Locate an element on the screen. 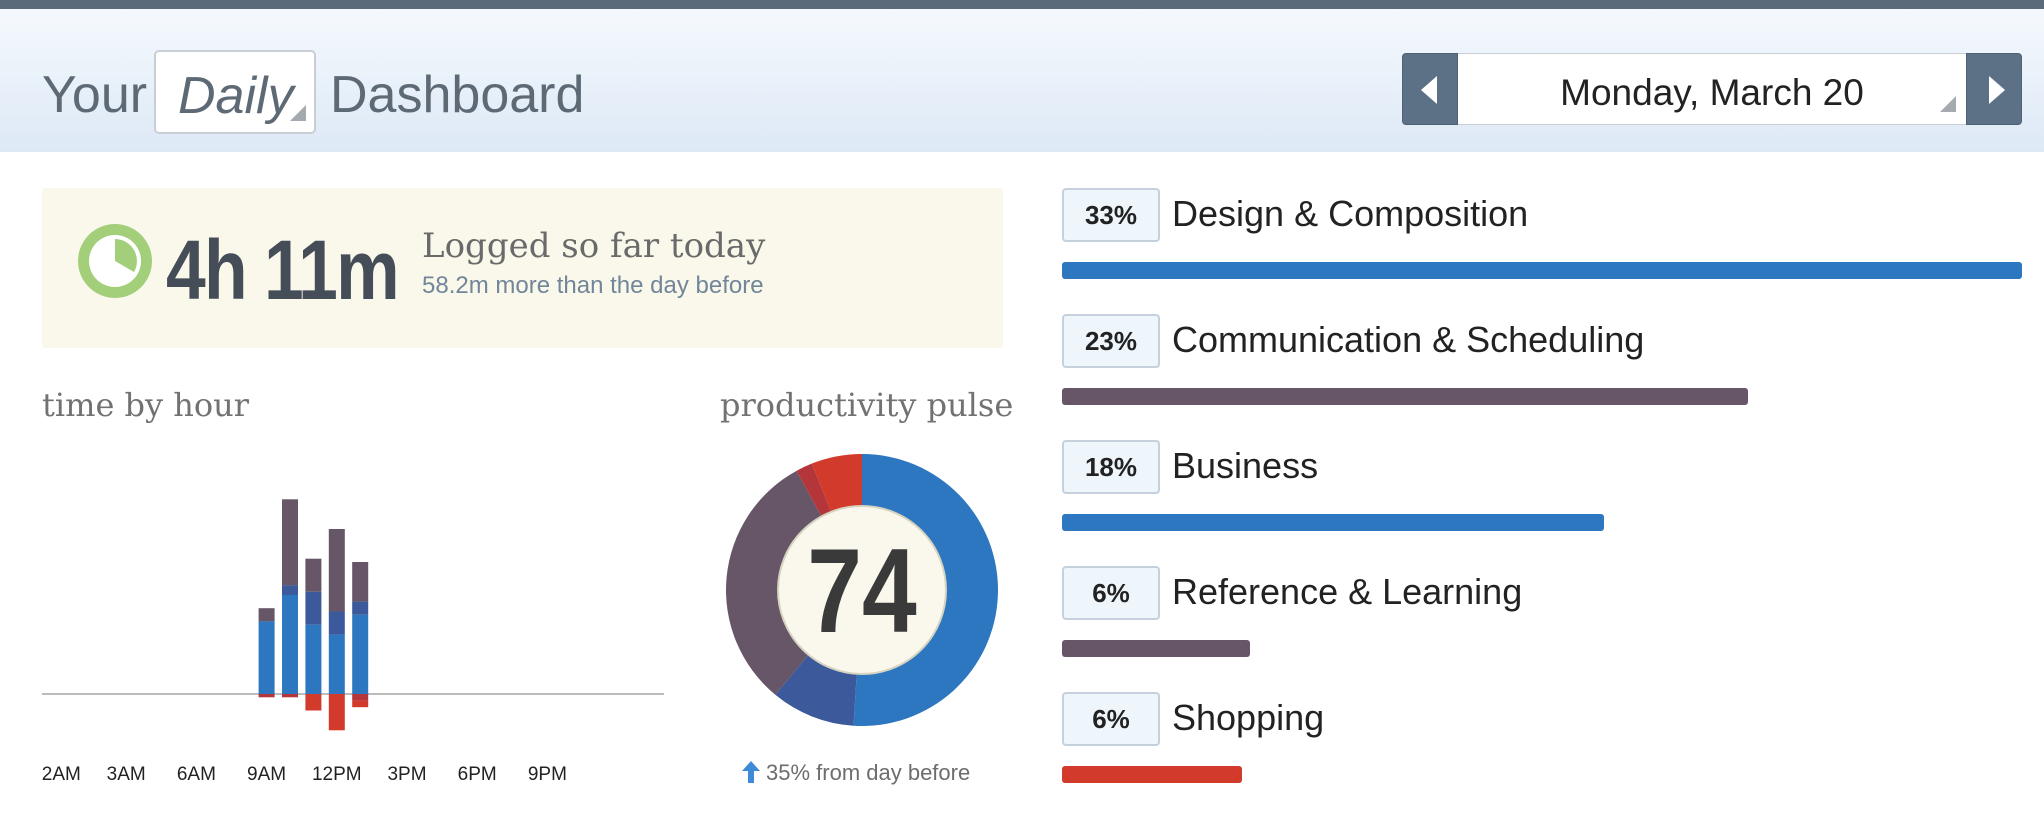 This screenshot has height=834, width=2044. productivity-pulse-chart: 74 is located at coordinates (862, 590).